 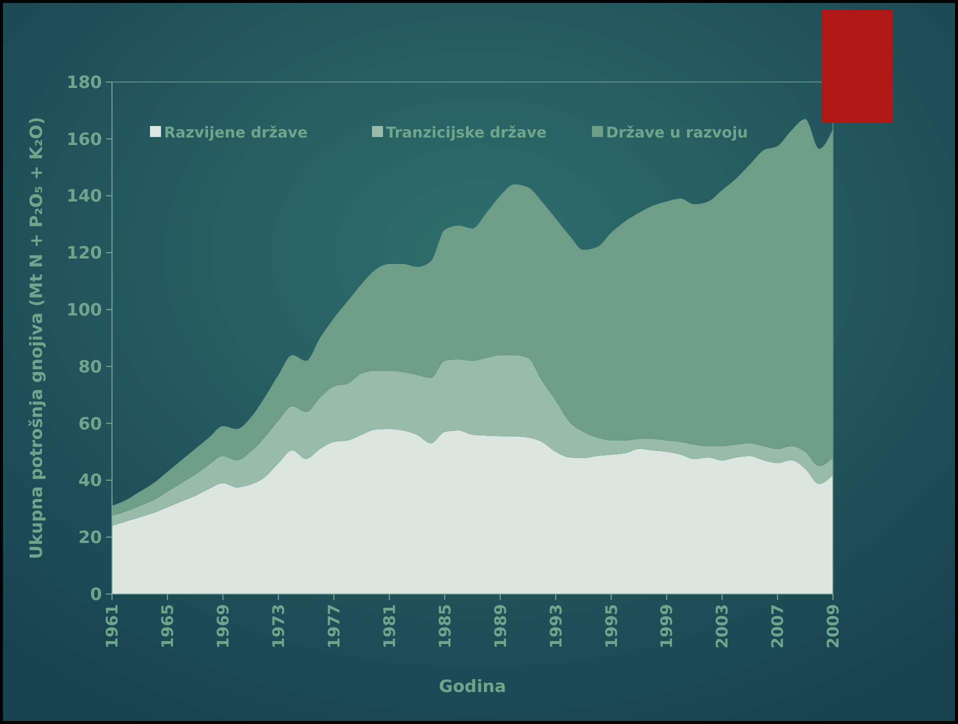 I want to click on x-tick-label: 2009, so click(x=833, y=626).